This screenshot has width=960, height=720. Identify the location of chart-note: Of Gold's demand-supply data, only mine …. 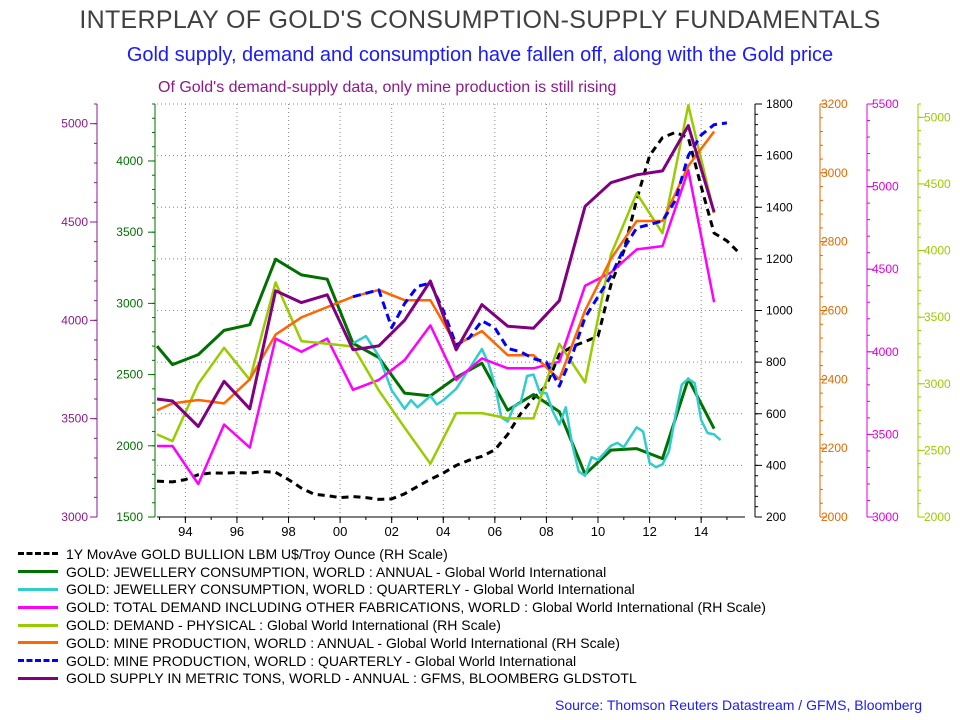
(387, 87).